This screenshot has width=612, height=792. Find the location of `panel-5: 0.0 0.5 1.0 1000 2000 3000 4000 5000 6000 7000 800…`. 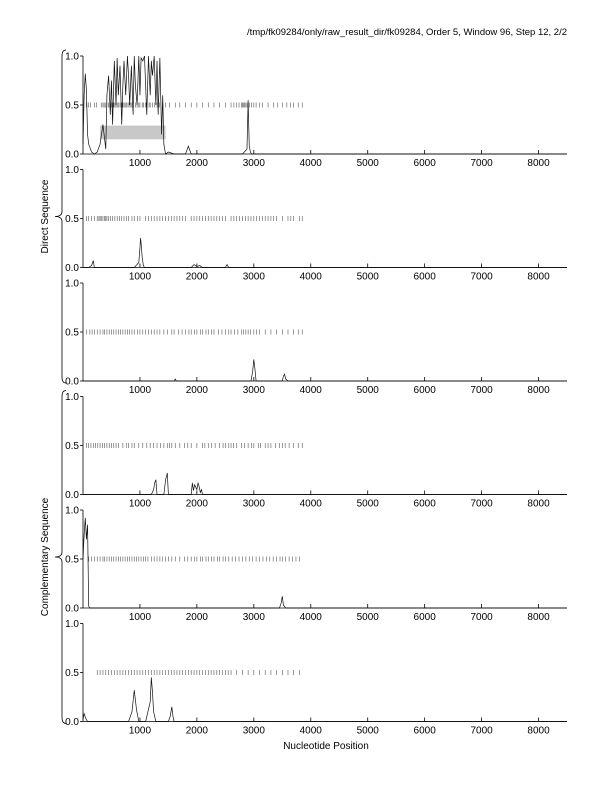

panel-5: 0.0 0.5 1.0 1000 2000 3000 4000 5000 6000 7000 800… is located at coordinates (316, 564).